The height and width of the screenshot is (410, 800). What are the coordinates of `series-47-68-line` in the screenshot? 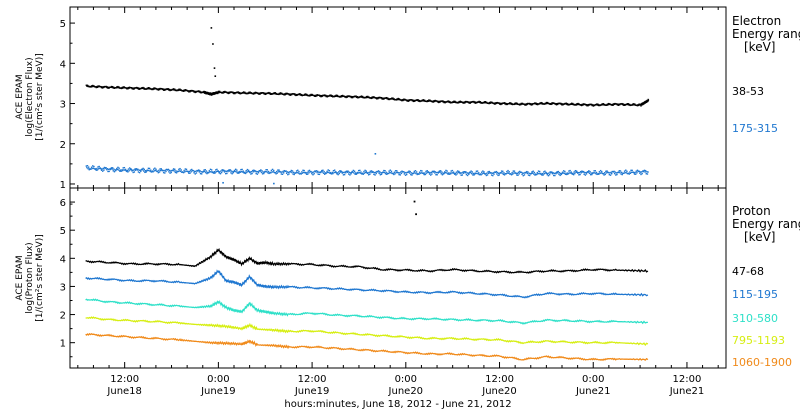 It's located at (367, 260).